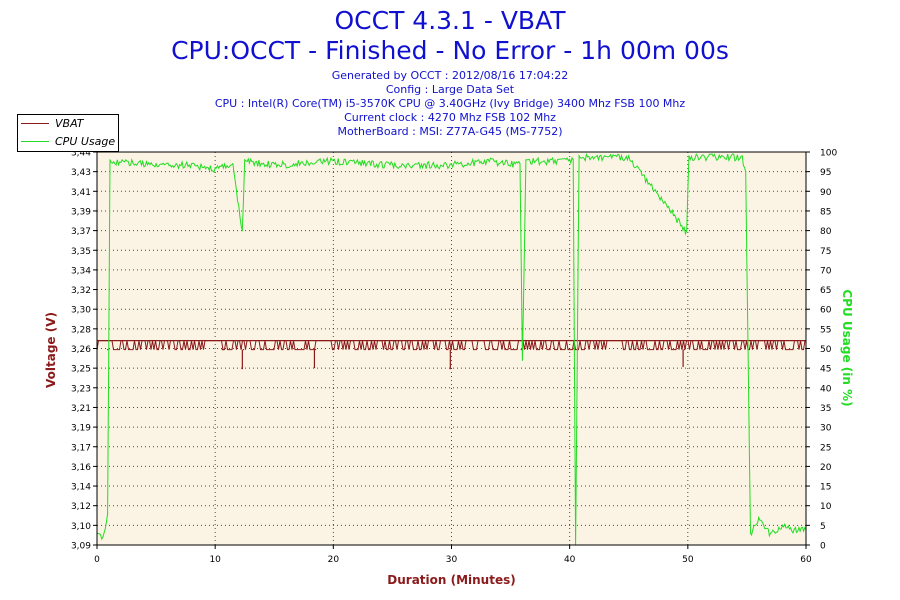 This screenshot has height=600, width=900. What do you see at coordinates (81, 350) in the screenshot?
I see `y-left-tick-label: 3,26` at bounding box center [81, 350].